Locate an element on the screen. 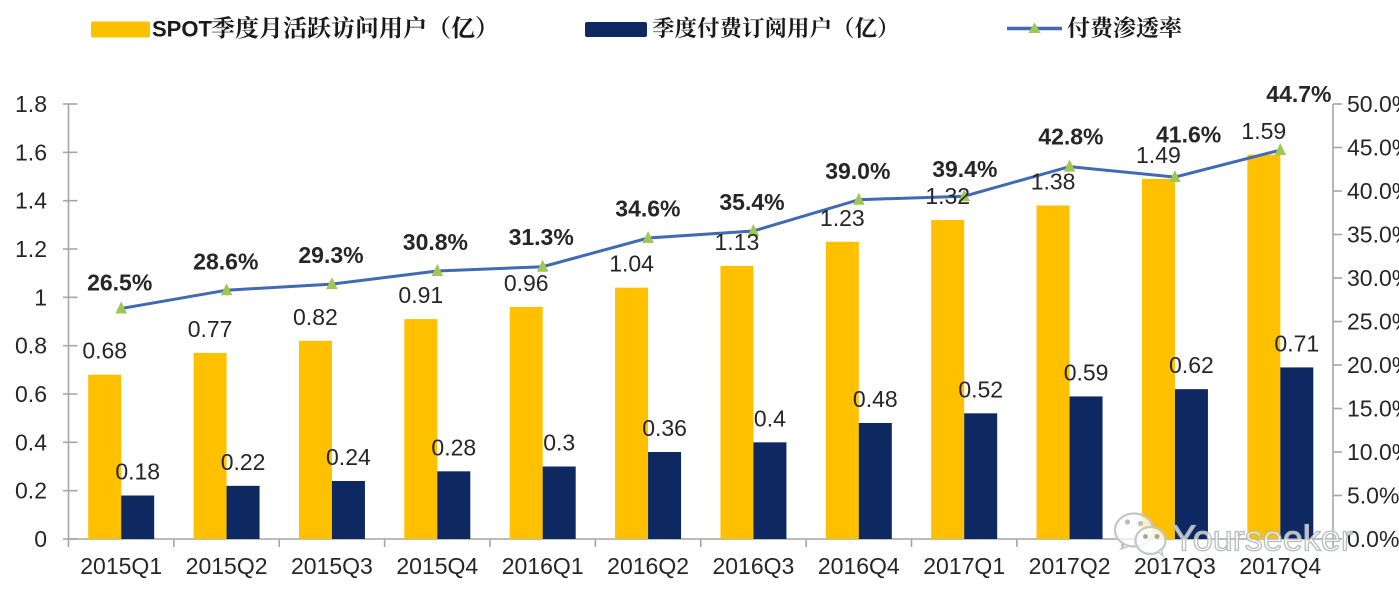  svg-text: 2017Q1 is located at coordinates (964, 566).